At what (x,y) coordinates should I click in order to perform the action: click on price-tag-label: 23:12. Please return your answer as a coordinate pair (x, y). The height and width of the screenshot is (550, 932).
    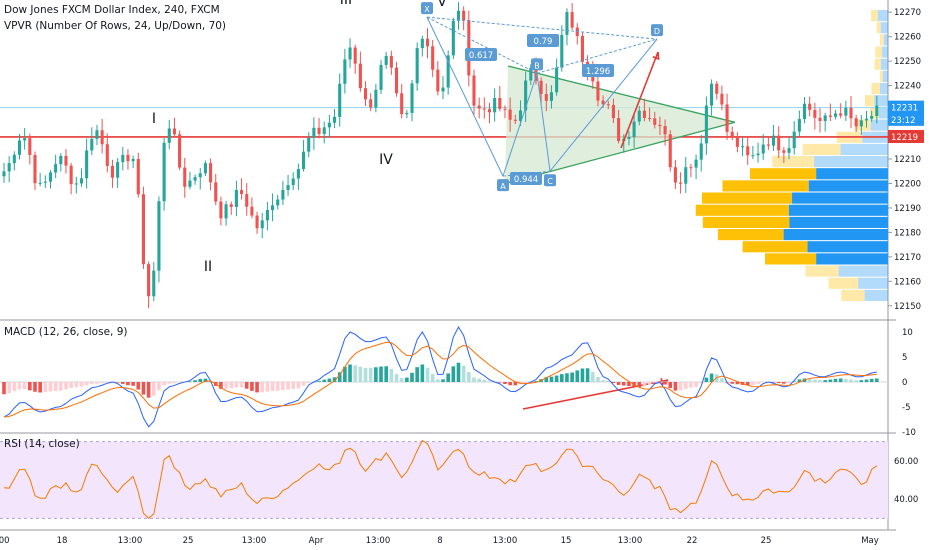
    Looking at the image, I should click on (903, 121).